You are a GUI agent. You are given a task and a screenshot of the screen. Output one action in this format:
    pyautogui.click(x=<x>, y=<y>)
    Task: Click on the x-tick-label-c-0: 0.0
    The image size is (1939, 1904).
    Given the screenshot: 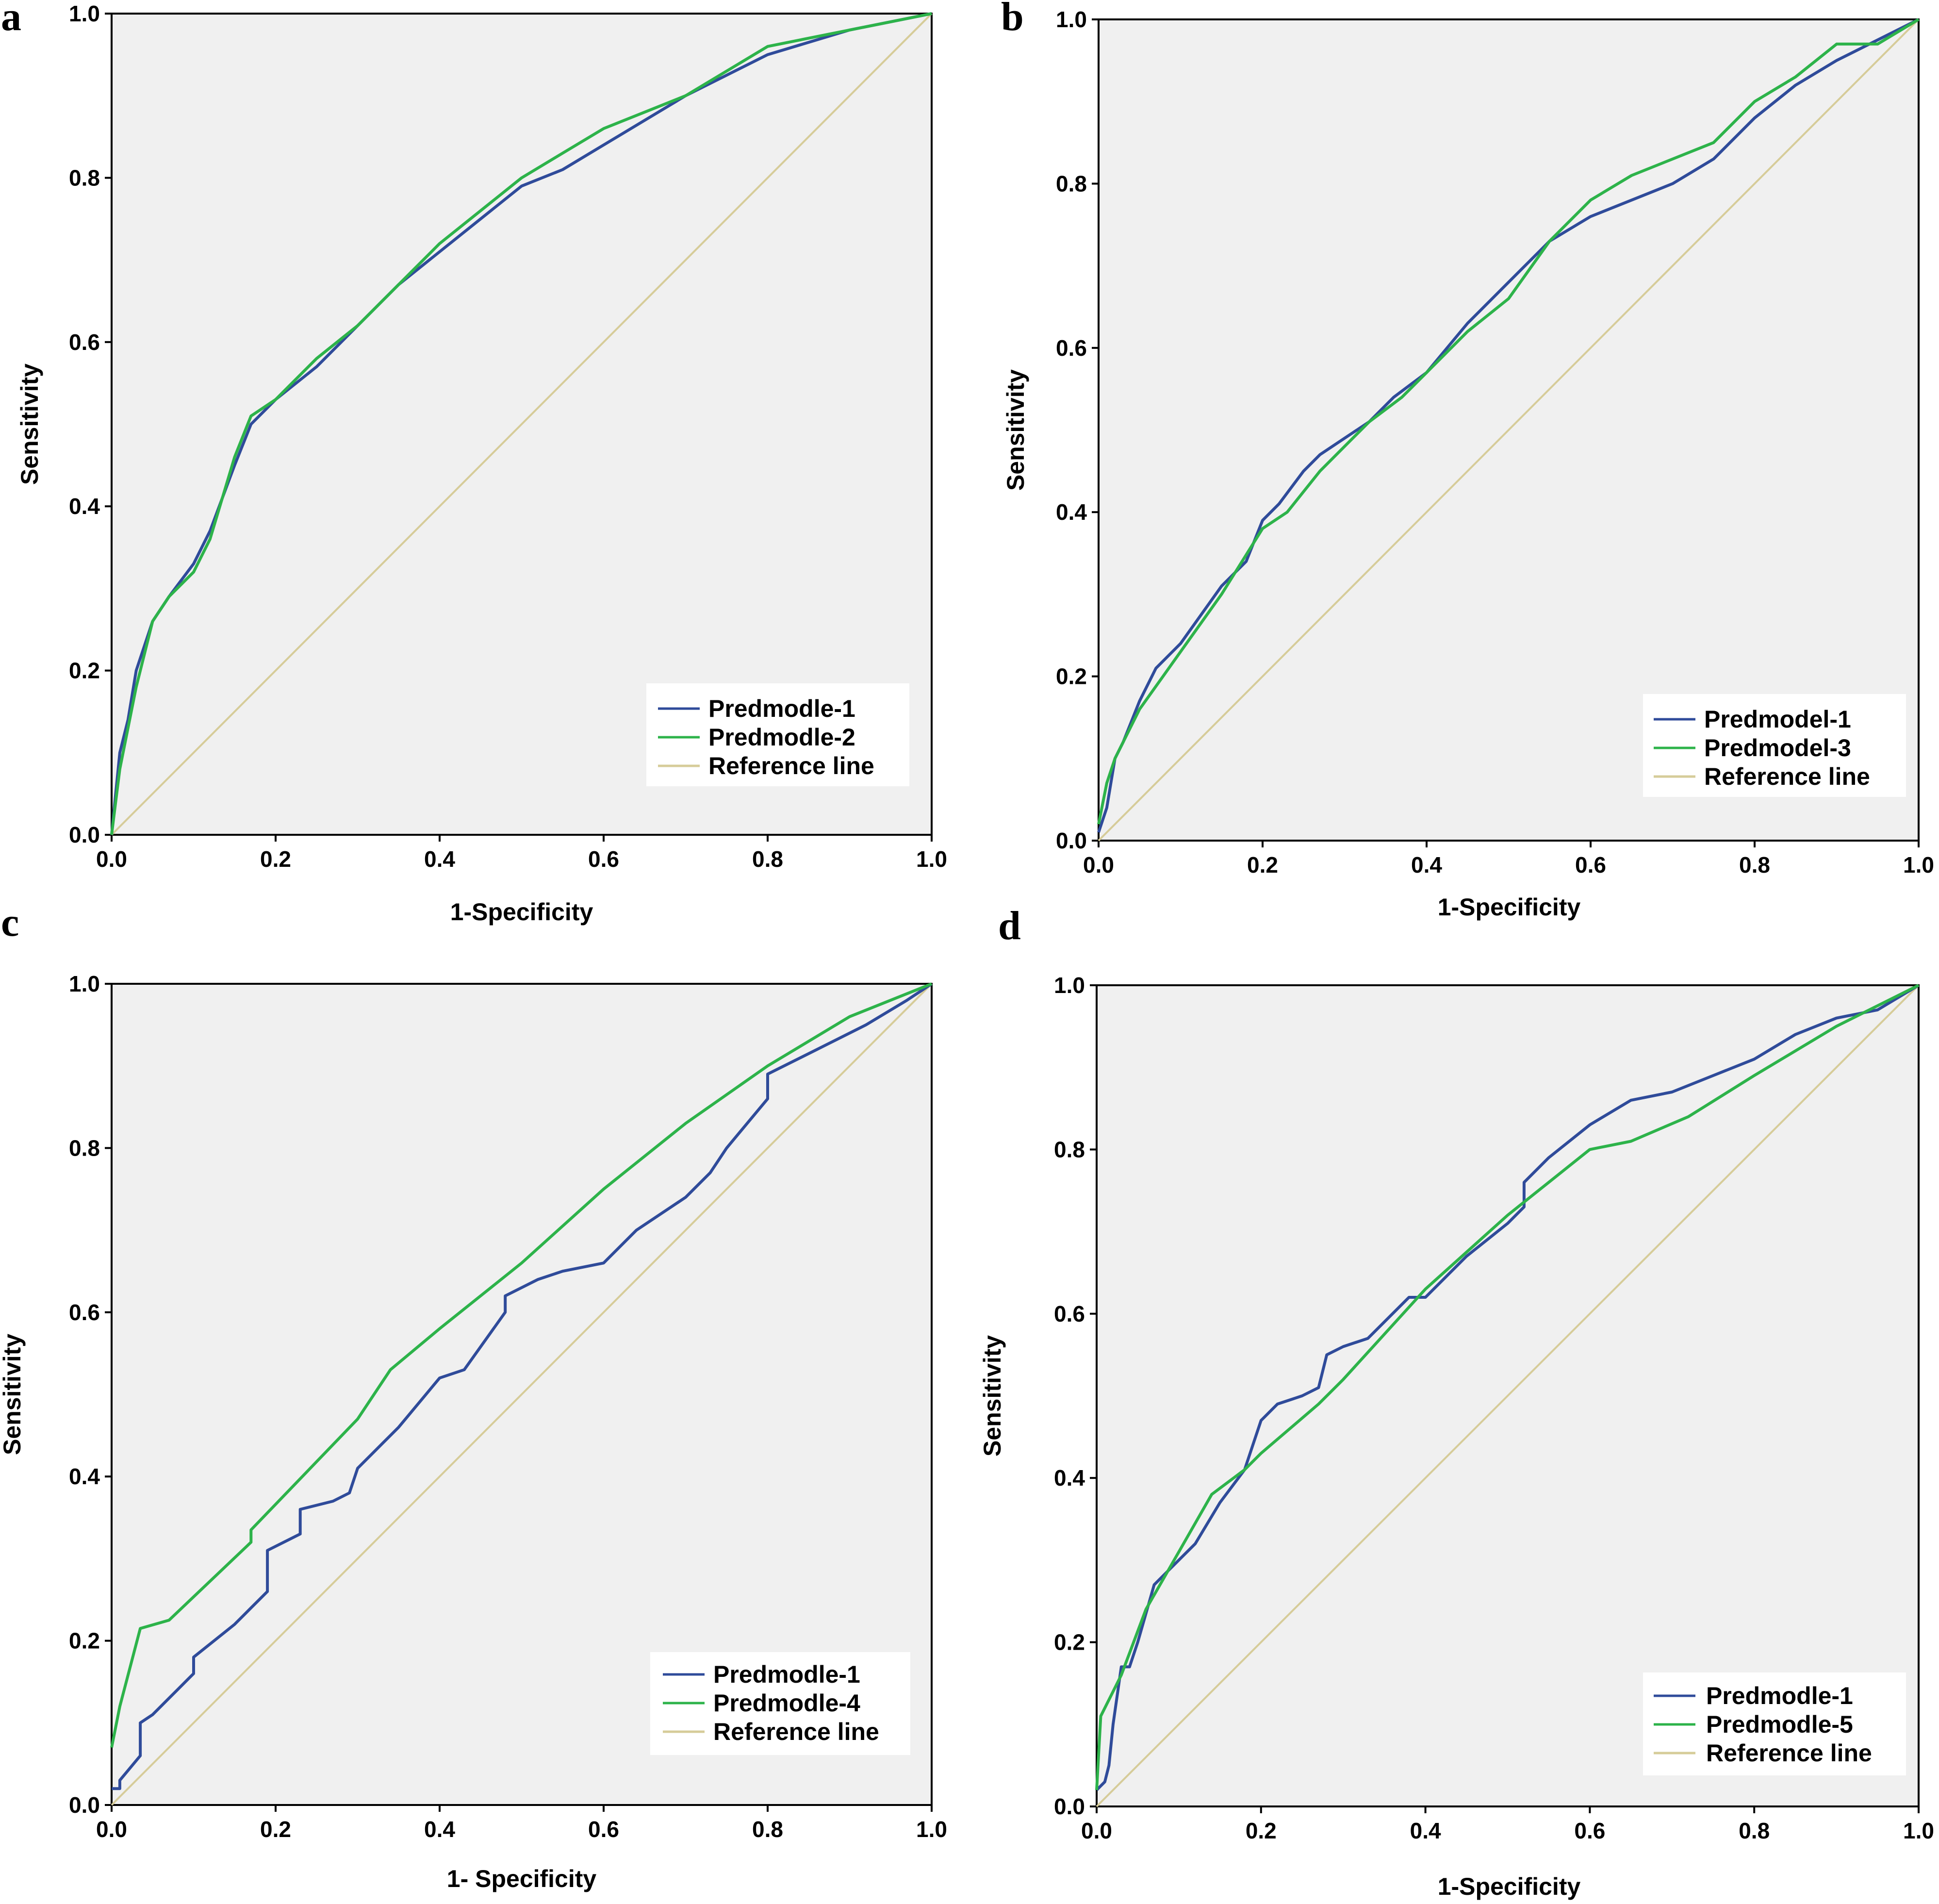 What is the action you would take?
    pyautogui.click(x=112, y=1829)
    